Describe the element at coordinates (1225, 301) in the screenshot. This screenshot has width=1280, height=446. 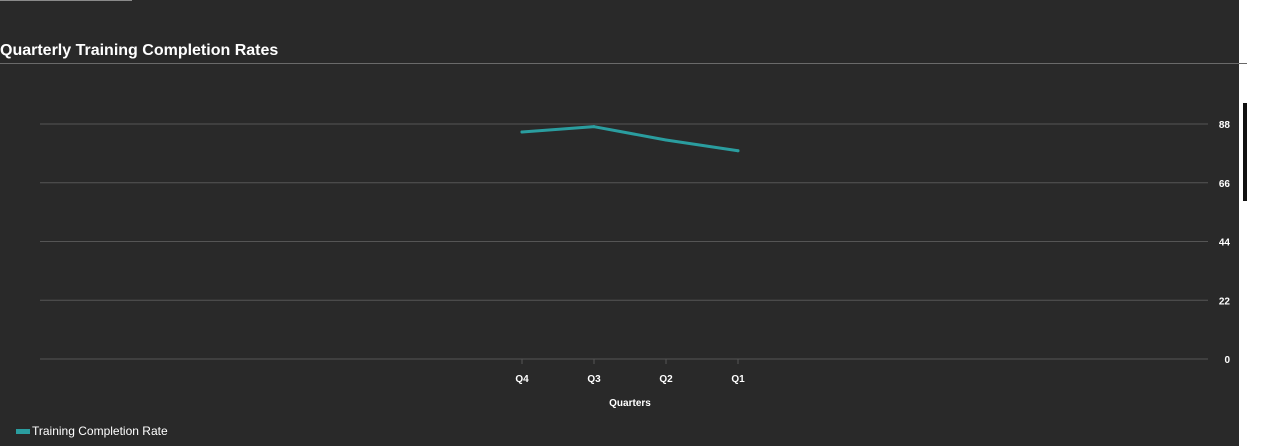
I see `y-tick-label: 22` at that location.